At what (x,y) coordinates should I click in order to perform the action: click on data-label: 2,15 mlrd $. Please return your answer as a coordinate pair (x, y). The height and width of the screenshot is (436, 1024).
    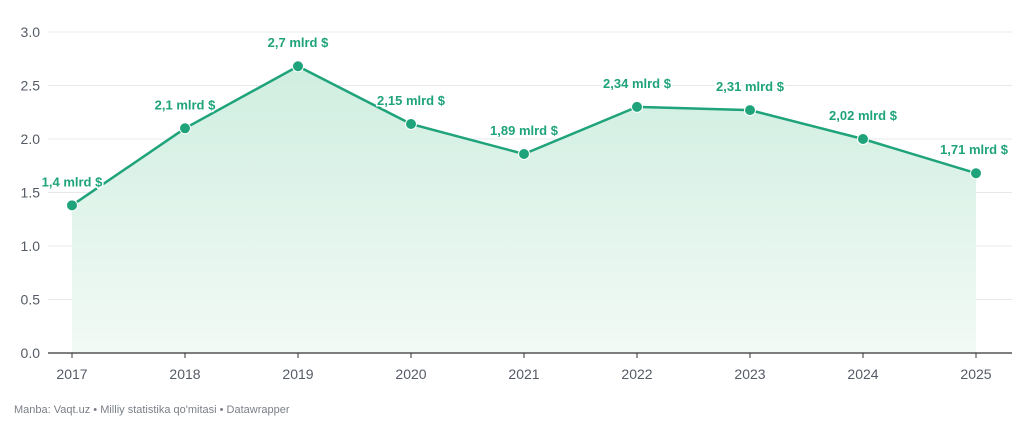
    Looking at the image, I should click on (411, 100).